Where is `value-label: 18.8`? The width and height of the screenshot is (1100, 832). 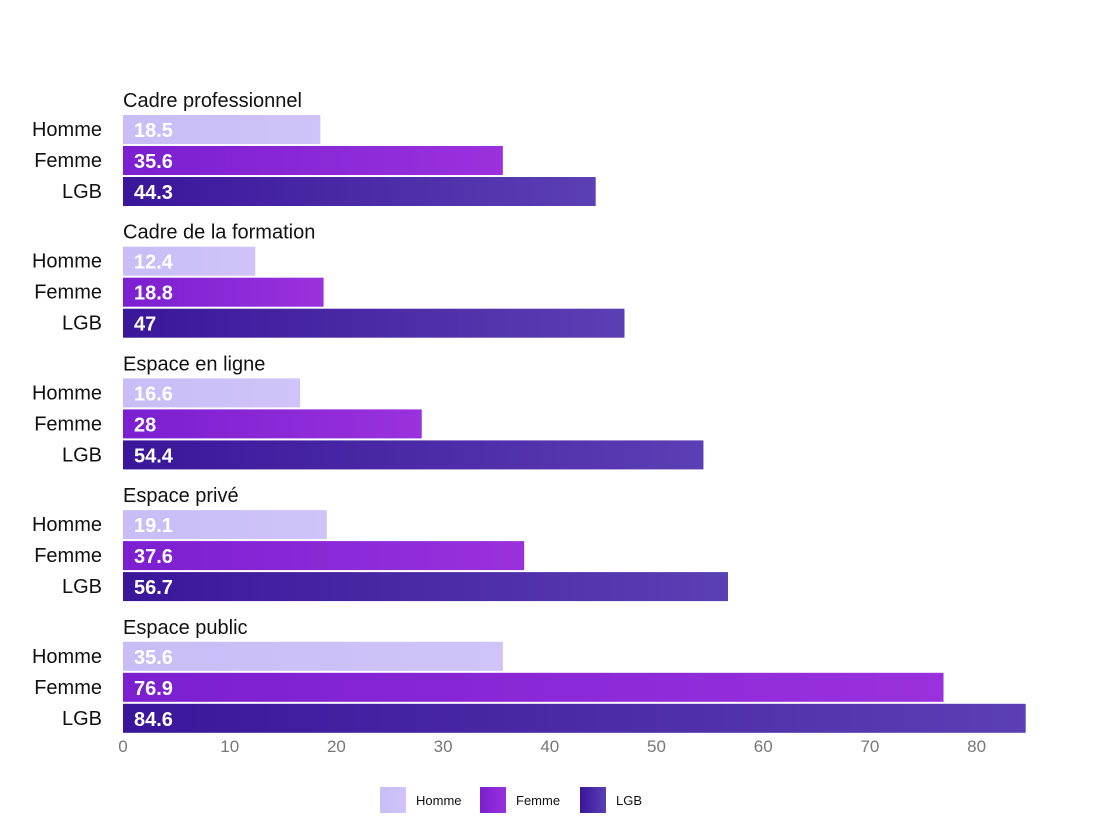
value-label: 18.8 is located at coordinates (153, 294).